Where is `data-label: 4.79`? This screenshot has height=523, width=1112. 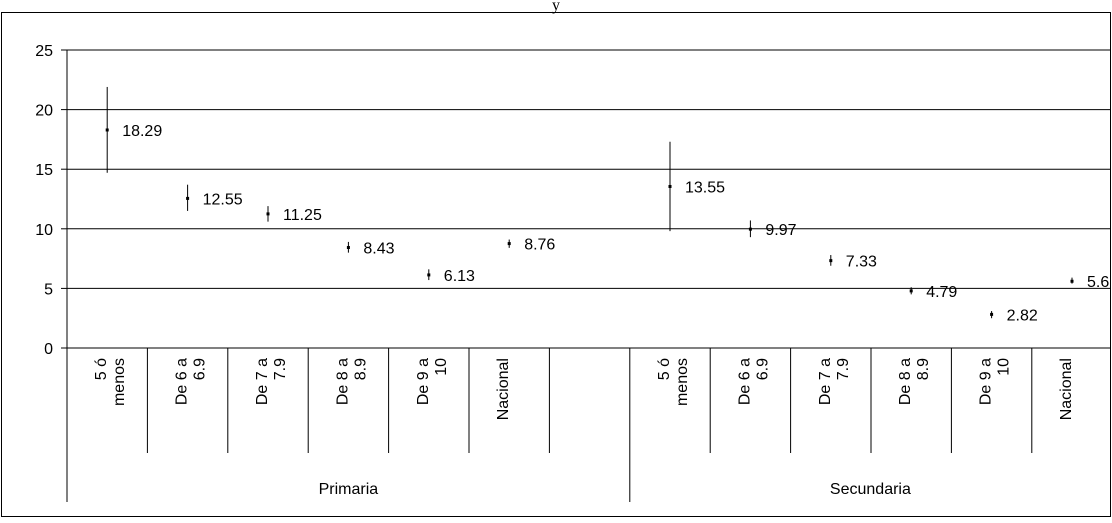
data-label: 4.79 is located at coordinates (941, 292).